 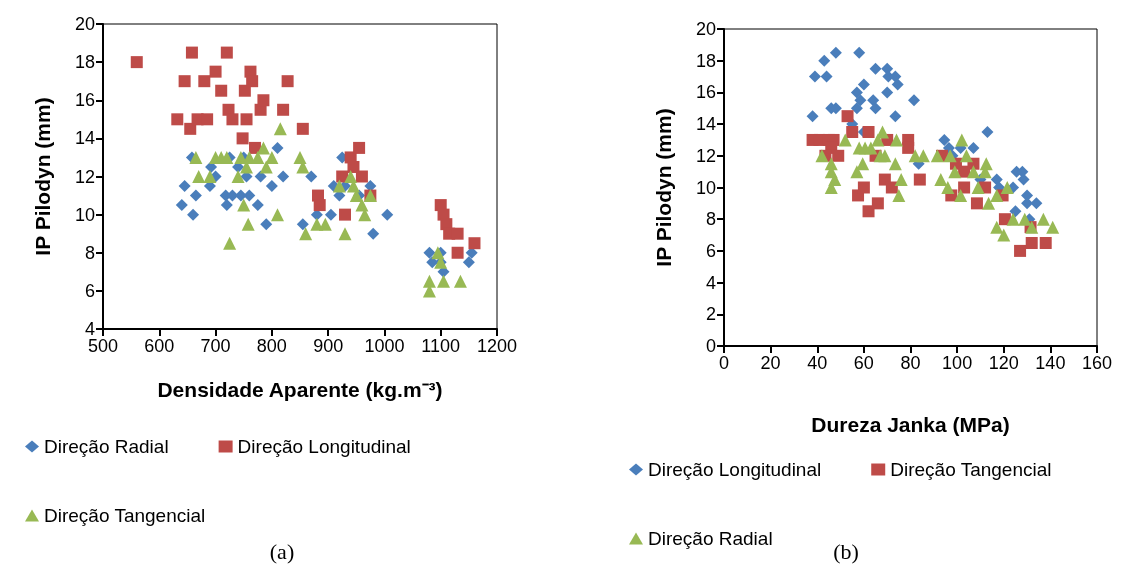 I want to click on x-tick-label: 120, so click(x=1003, y=363).